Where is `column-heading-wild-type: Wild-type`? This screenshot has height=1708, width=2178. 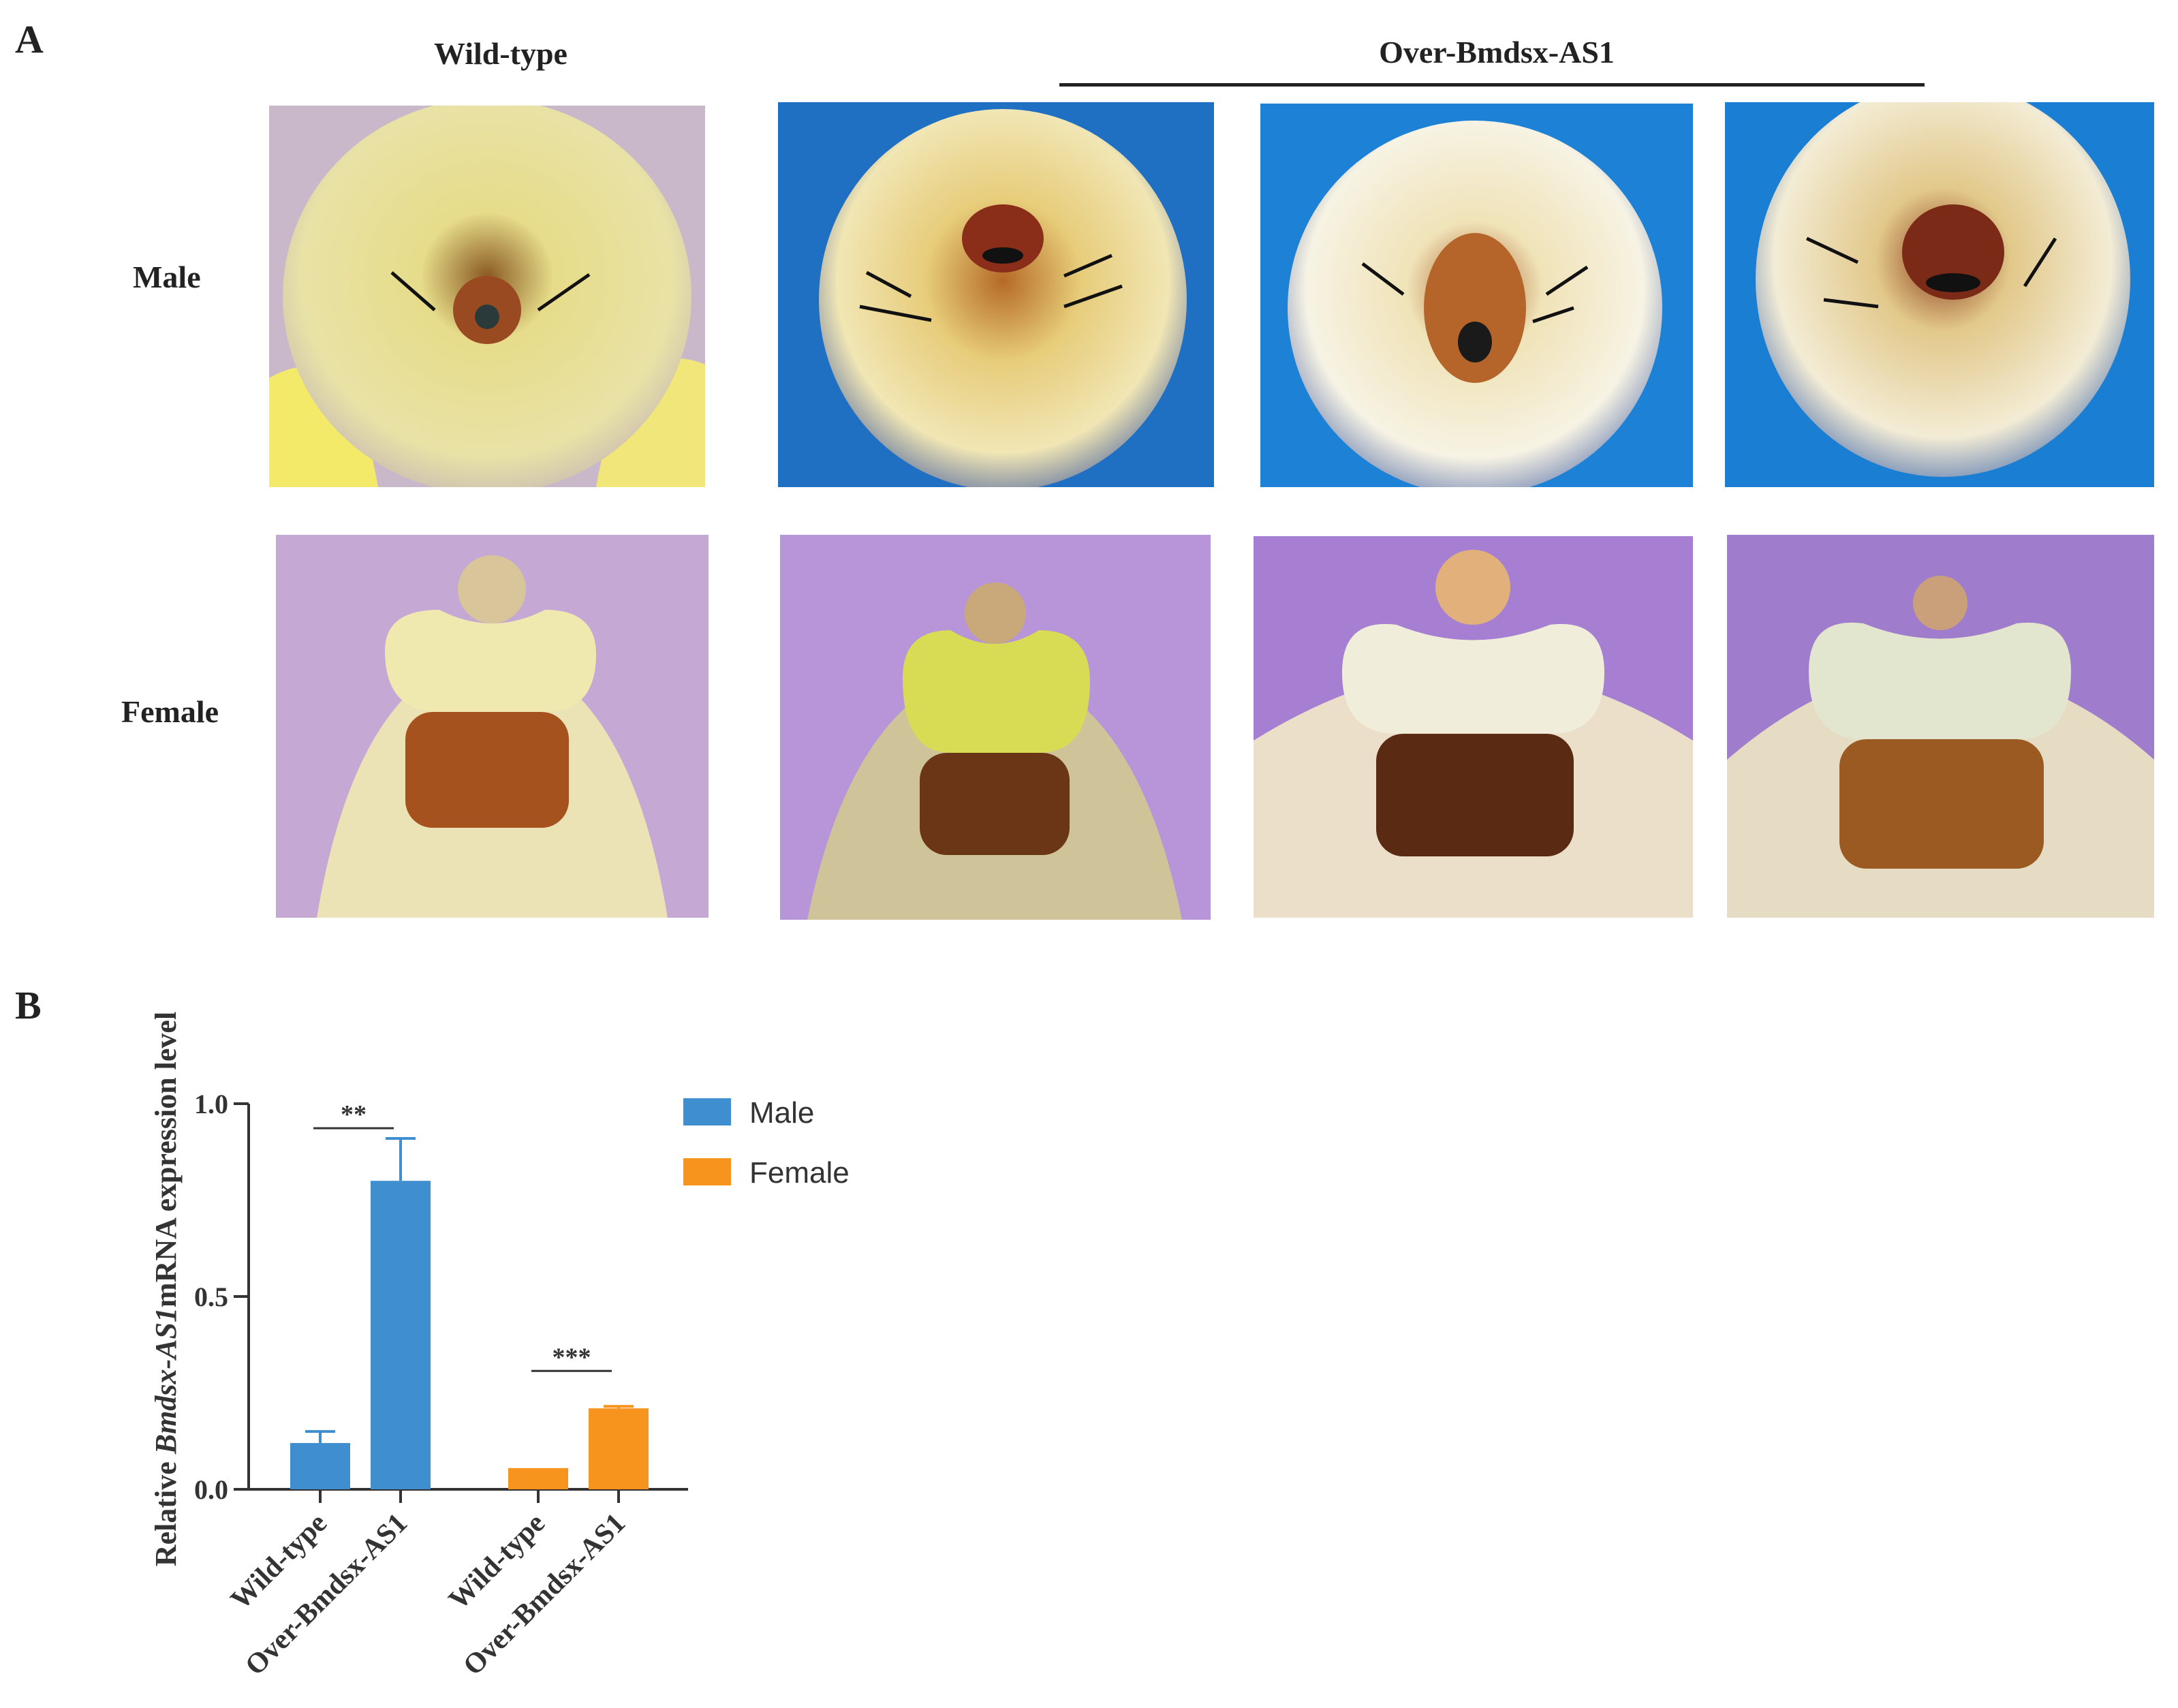
column-heading-wild-type: Wild-type is located at coordinates (500, 53).